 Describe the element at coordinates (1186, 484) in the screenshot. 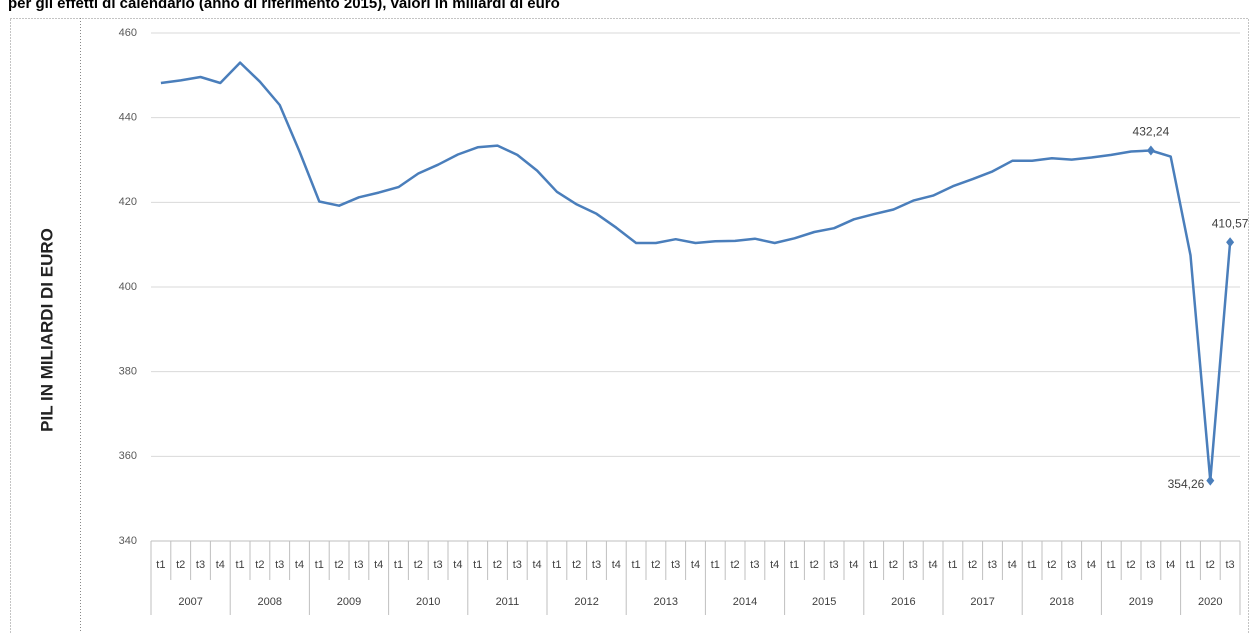

I see `data-label: 354,26` at that location.